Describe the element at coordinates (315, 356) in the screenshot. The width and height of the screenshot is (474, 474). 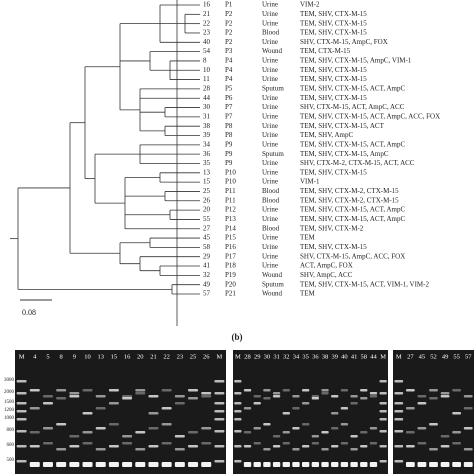
I see `lane-label: 36` at that location.